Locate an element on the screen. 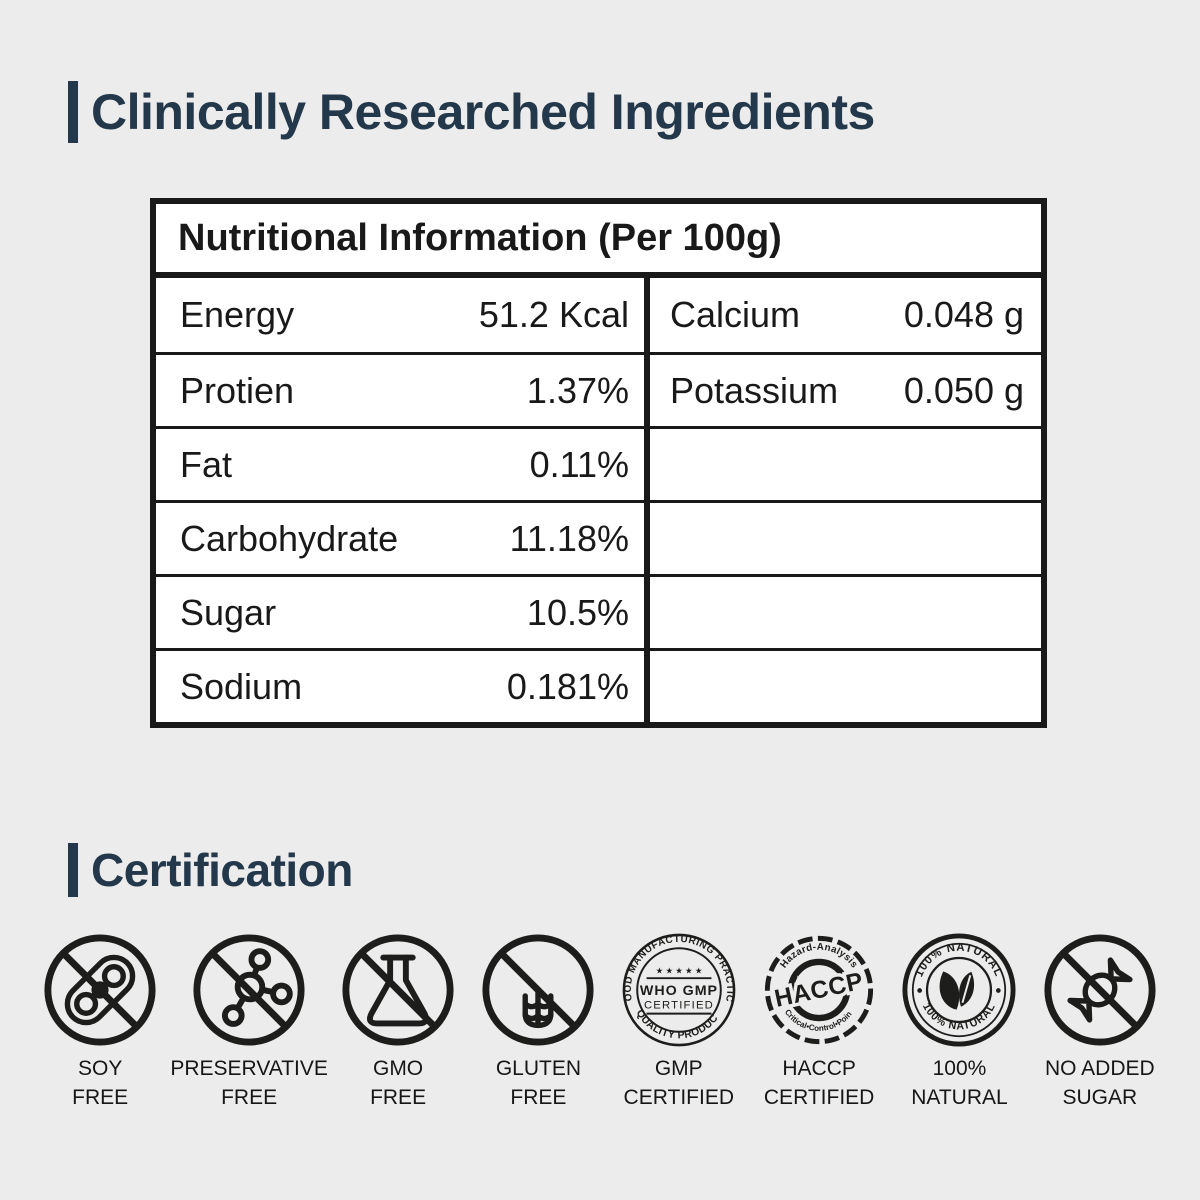 This screenshot has height=1200, width=1200. badge-label-line: GMO is located at coordinates (398, 1068).